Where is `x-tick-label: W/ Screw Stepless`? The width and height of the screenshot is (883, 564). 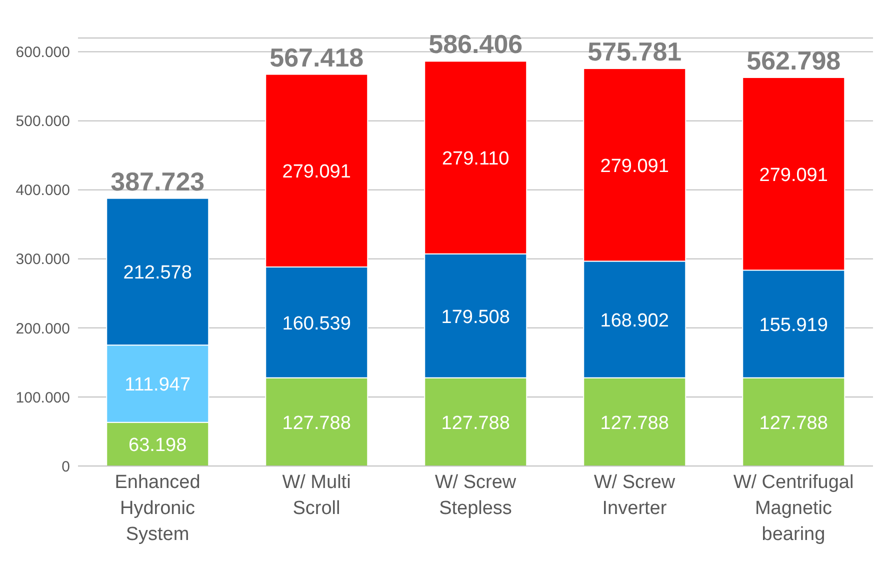 x-tick-label: W/ Screw Stepless is located at coordinates (475, 495).